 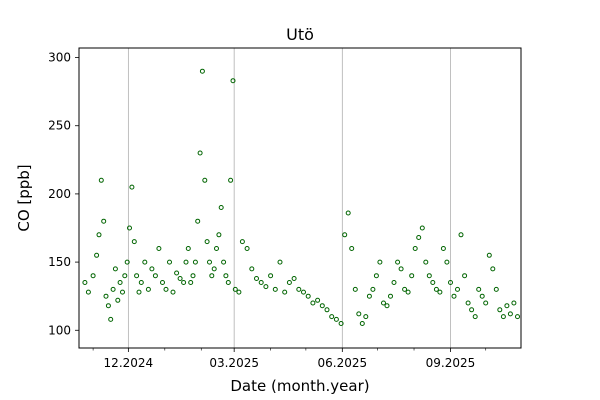 I want to click on y-tick-label: 200, so click(x=59, y=194).